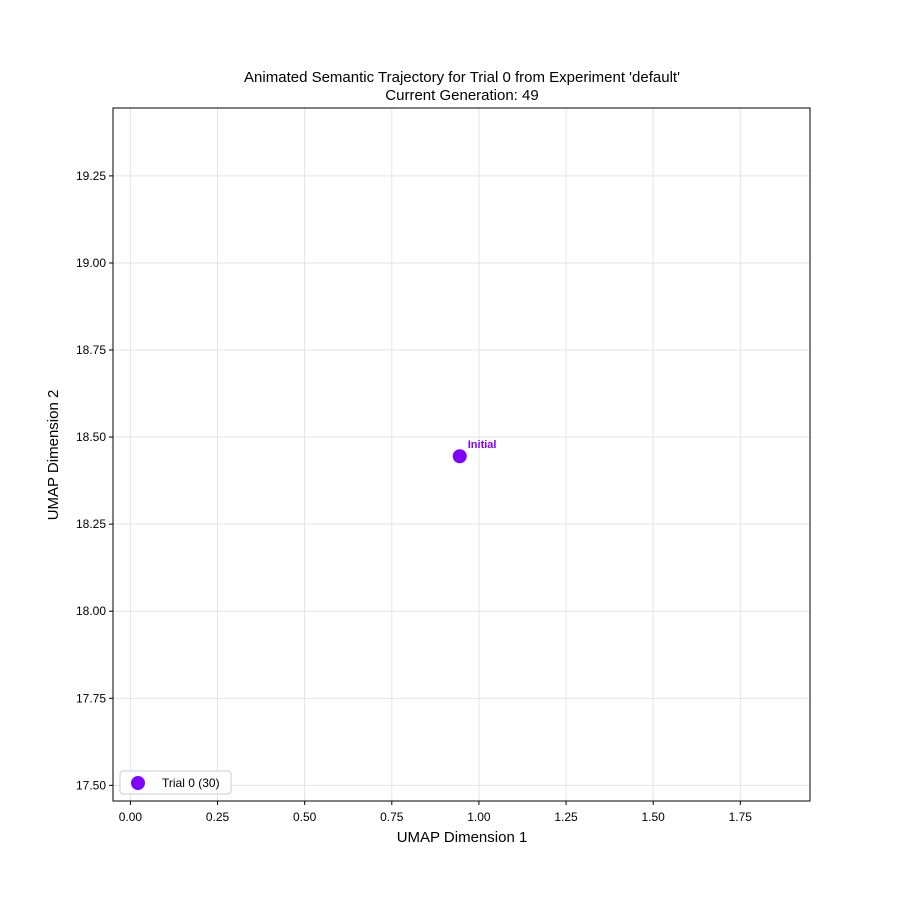  What do you see at coordinates (91, 611) in the screenshot?
I see `y-tick-label: 18.00` at bounding box center [91, 611].